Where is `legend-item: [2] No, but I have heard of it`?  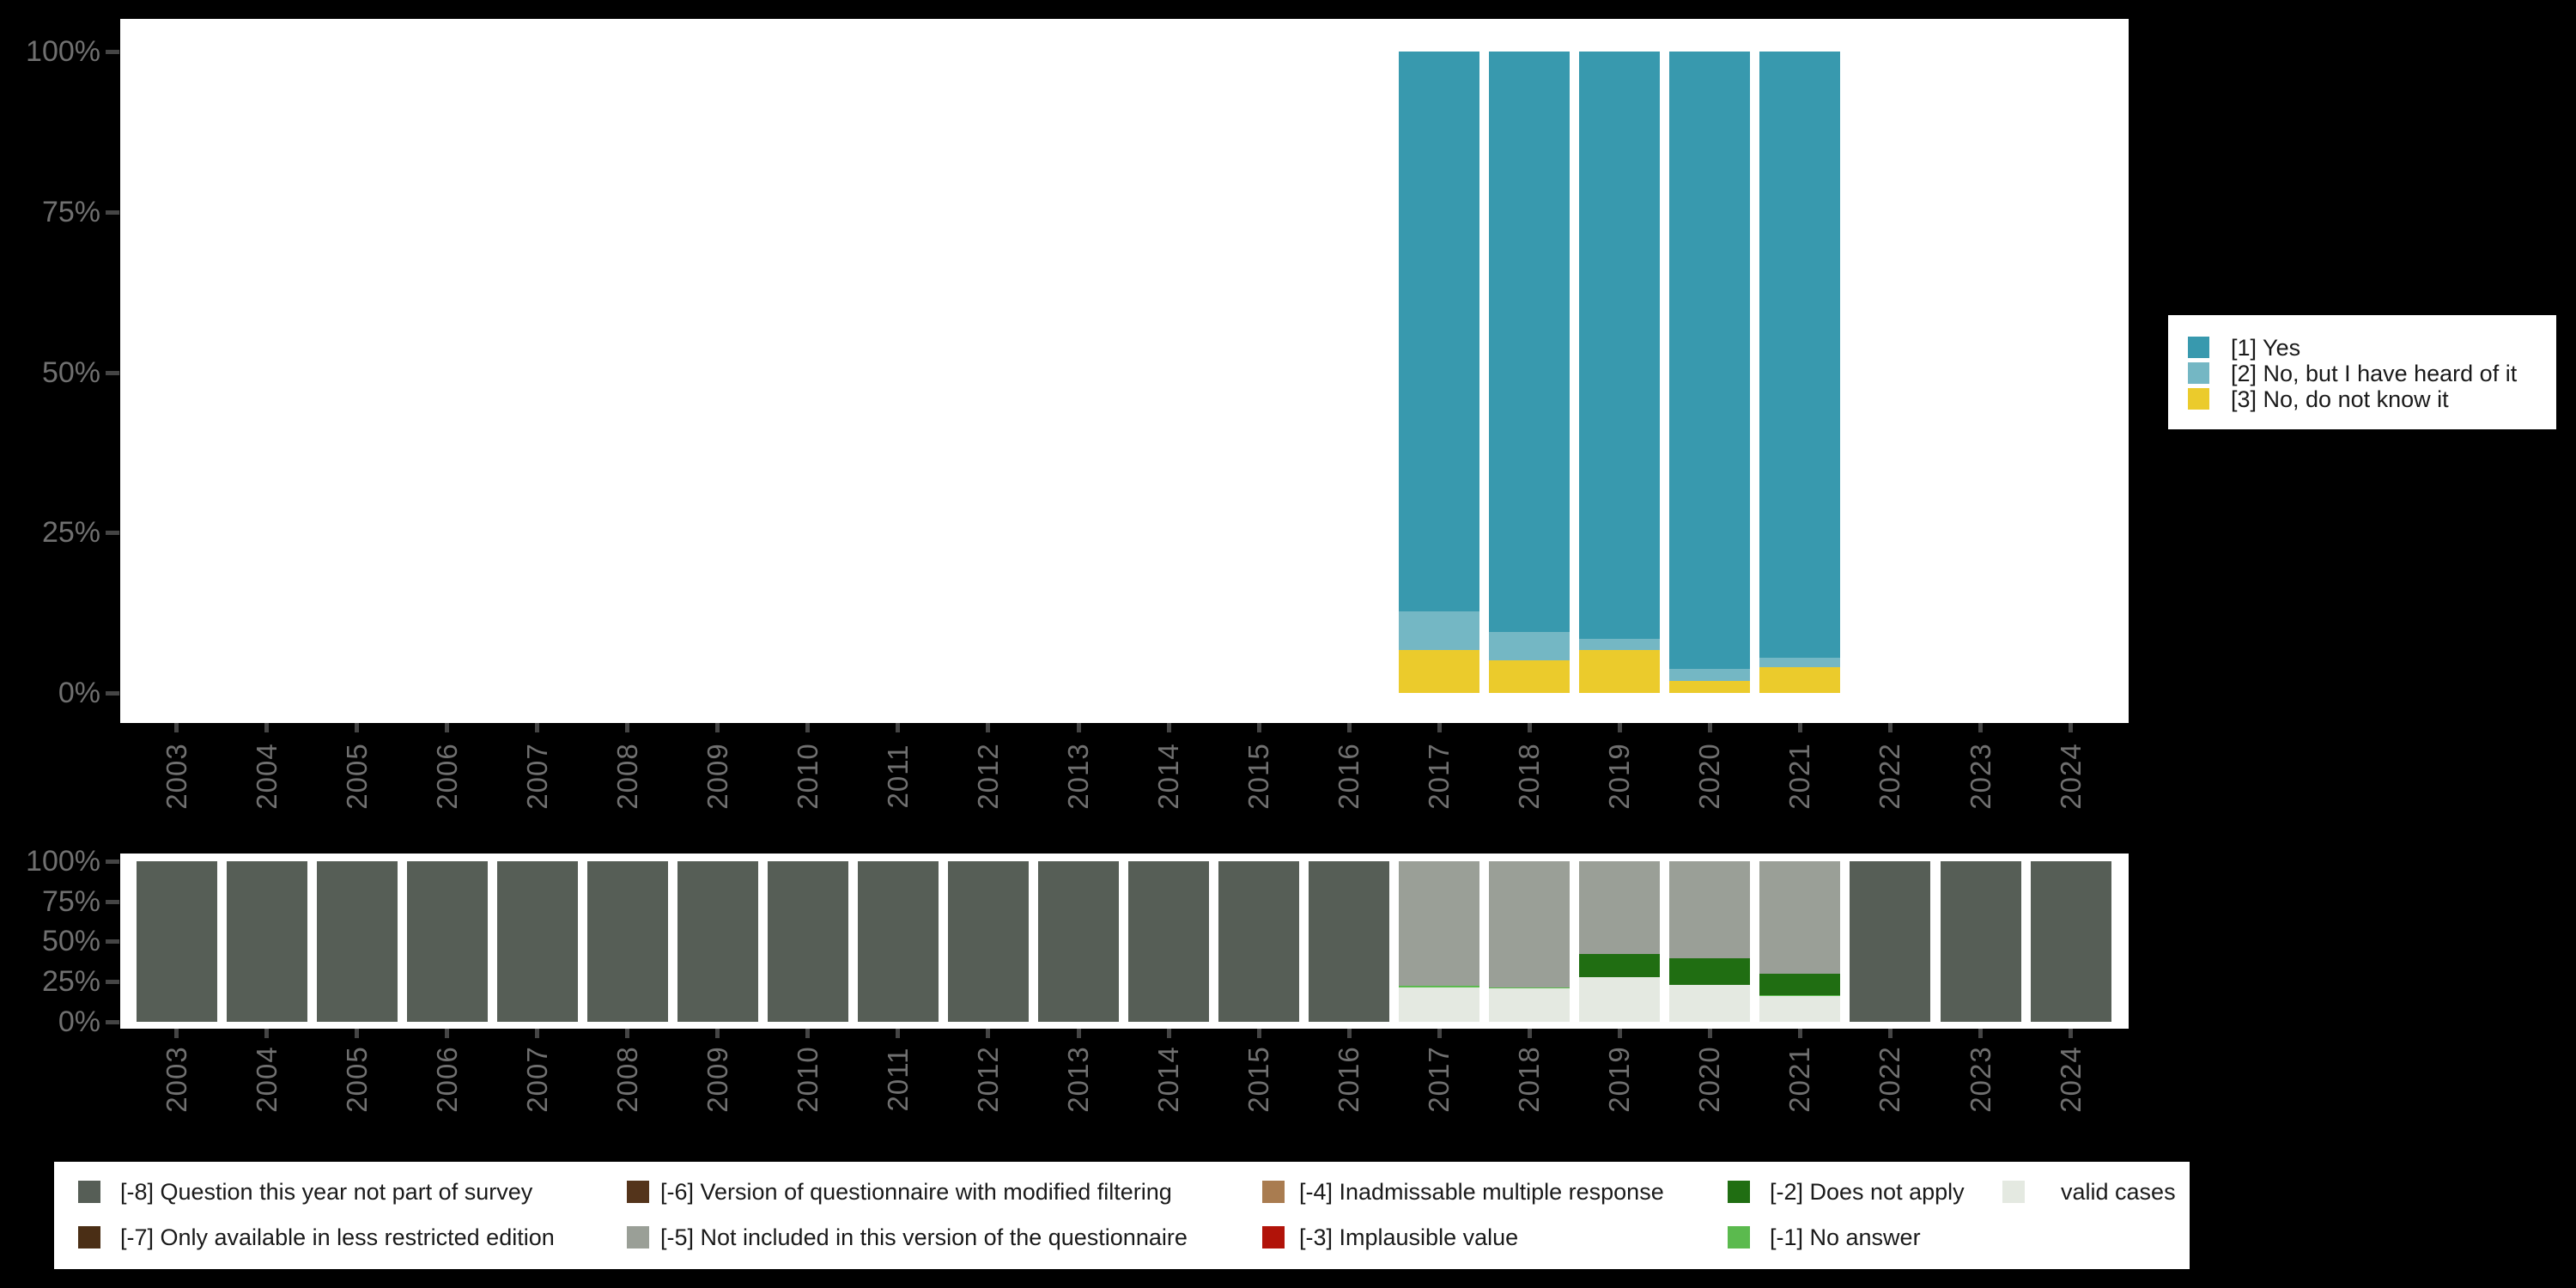 legend-item: [2] No, but I have heard of it is located at coordinates (2353, 374).